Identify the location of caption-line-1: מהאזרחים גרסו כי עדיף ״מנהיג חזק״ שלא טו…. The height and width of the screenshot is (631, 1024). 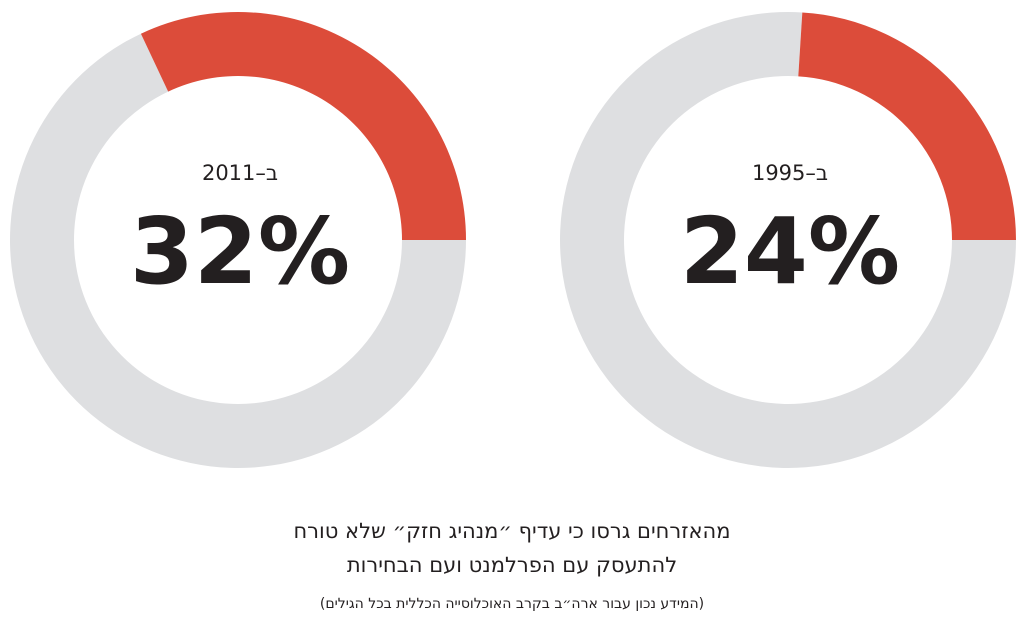
(512, 531).